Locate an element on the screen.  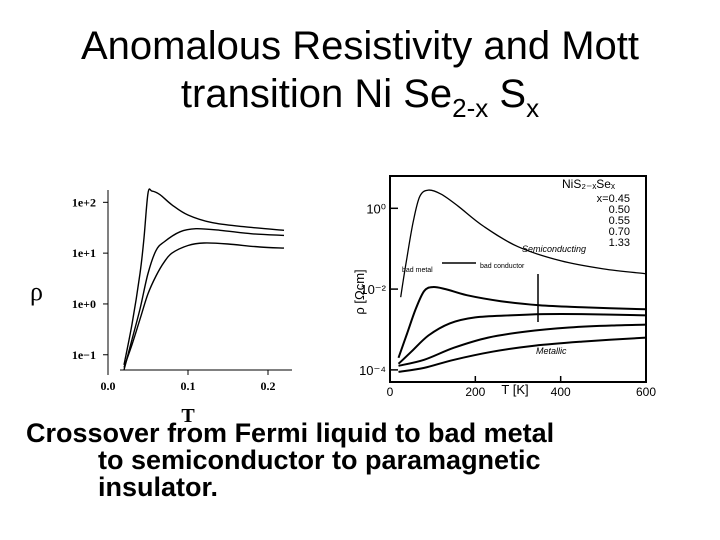
left-xlabel: T is located at coordinates (188, 415).